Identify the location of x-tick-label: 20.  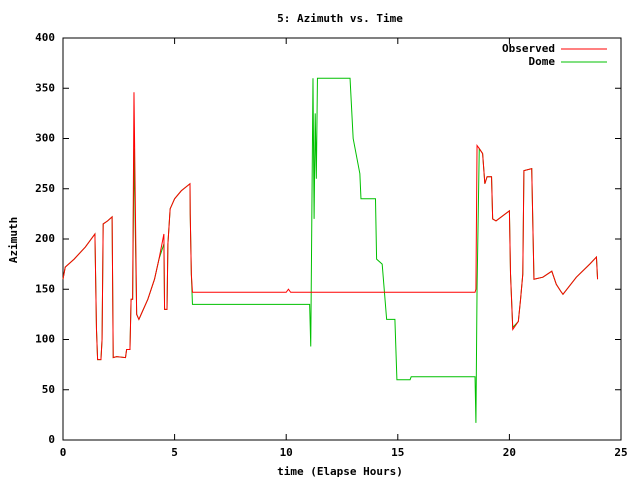
(509, 452).